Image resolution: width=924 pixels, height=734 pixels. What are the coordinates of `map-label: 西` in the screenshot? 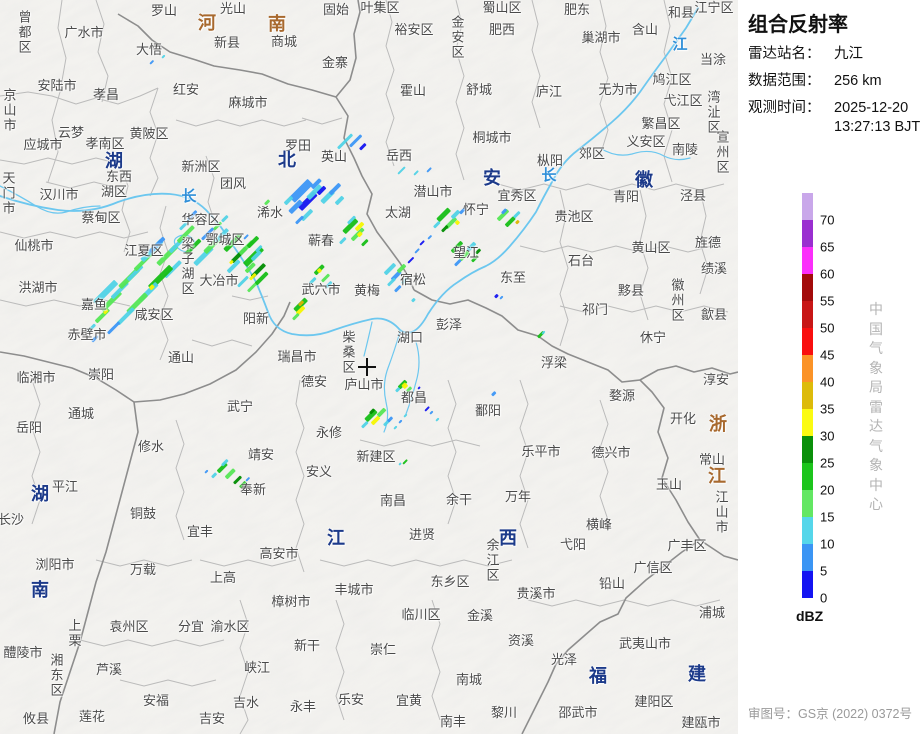 It's located at (508, 538).